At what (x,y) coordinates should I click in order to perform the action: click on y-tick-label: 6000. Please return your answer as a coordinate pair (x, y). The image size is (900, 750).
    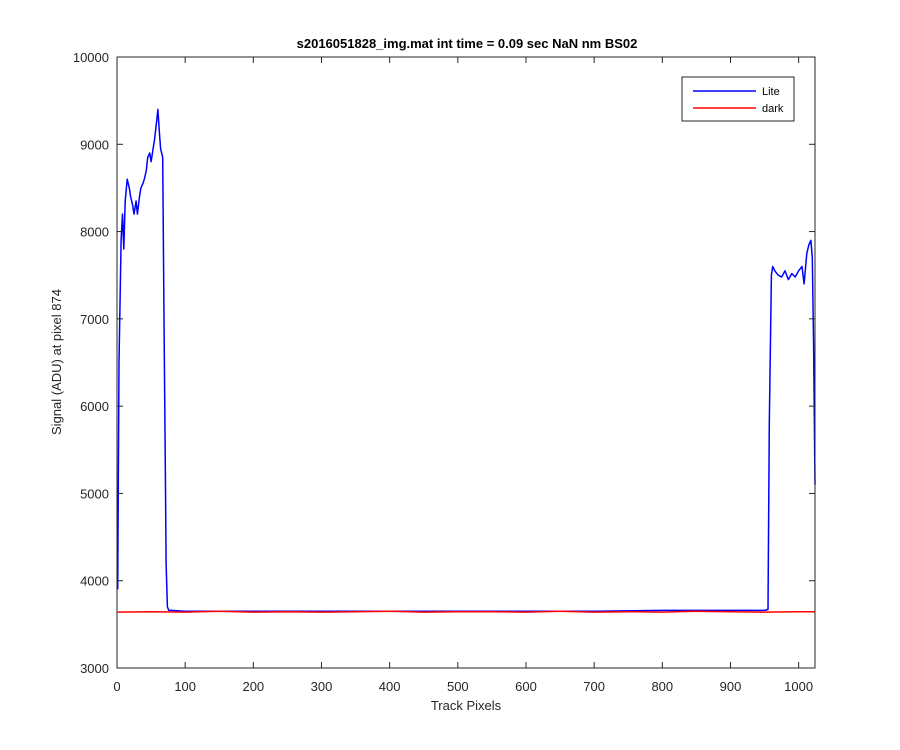
    Looking at the image, I should click on (94, 406).